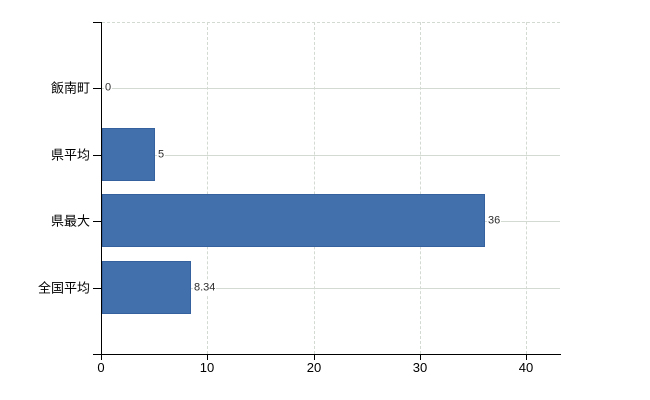 This screenshot has width=650, height=400. Describe the element at coordinates (526, 367) in the screenshot. I see `x-tick-label: 40` at that location.